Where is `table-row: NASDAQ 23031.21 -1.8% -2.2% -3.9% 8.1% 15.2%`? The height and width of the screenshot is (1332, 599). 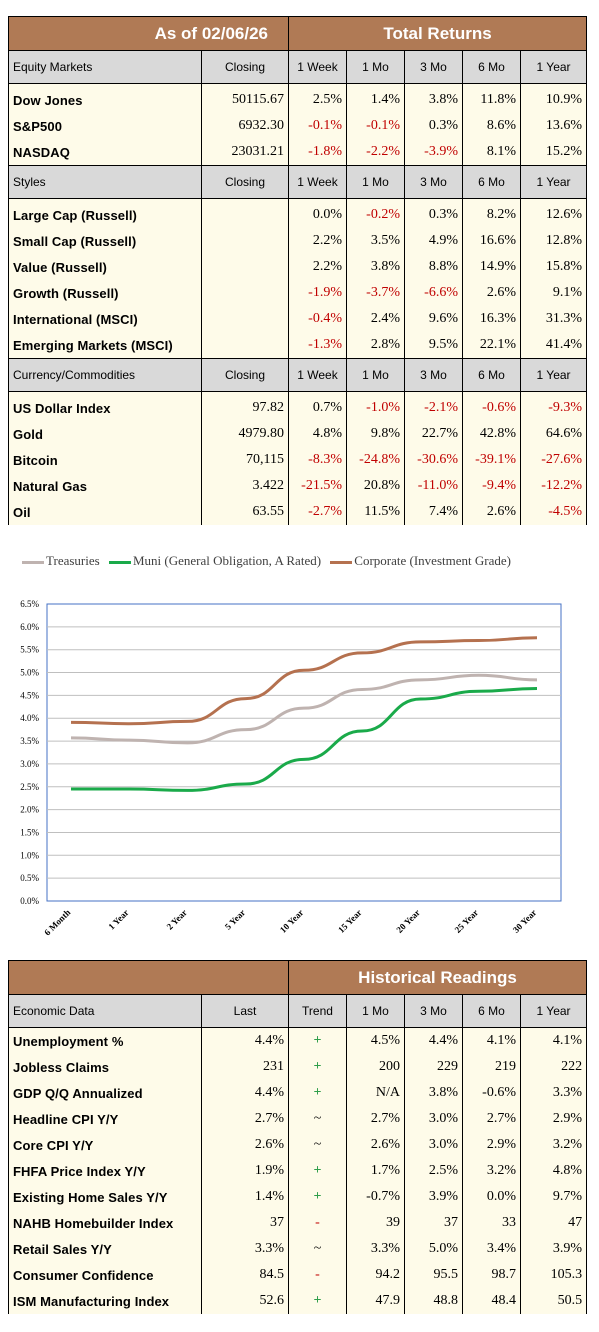
table-row: NASDAQ 23031.21 -1.8% -2.2% -3.9% 8.1% 15.2% is located at coordinates (298, 152).